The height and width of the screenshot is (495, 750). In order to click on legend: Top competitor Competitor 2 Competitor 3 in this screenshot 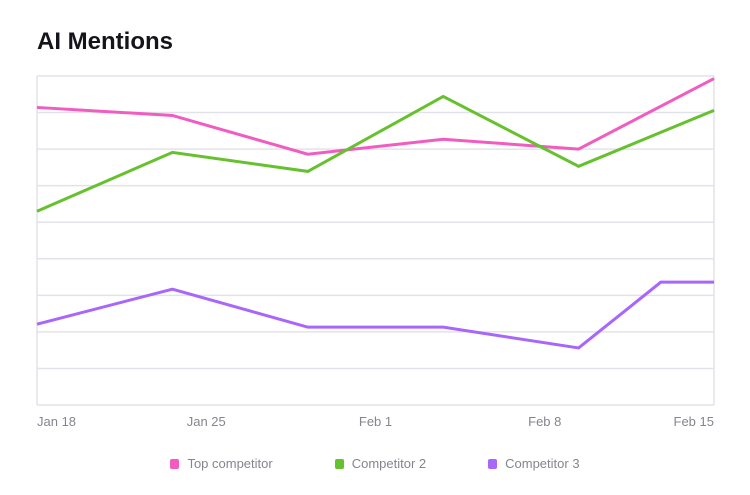, I will do `click(375, 463)`.